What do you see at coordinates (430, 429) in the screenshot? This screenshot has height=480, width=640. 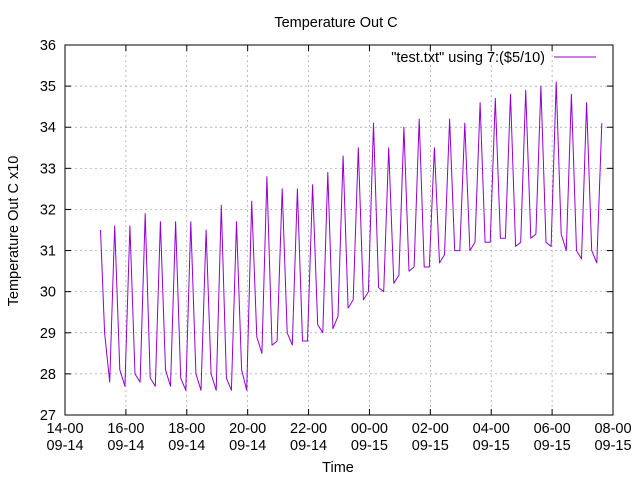 I see `x-tick-time-label: 02-00` at bounding box center [430, 429].